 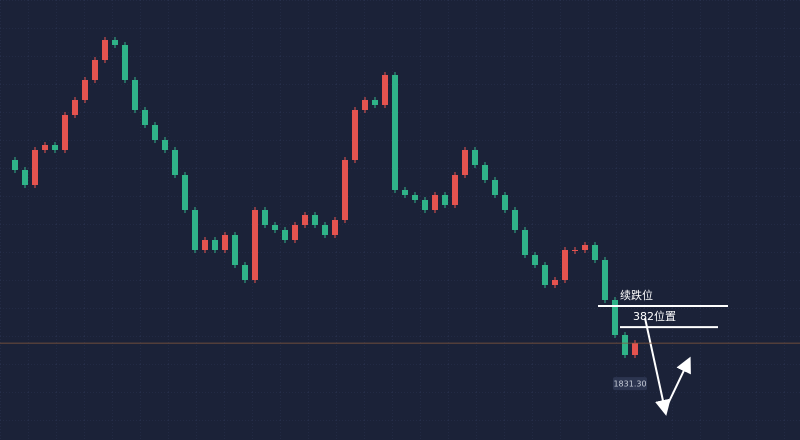 I want to click on level-label: 续跌位, so click(x=636, y=295).